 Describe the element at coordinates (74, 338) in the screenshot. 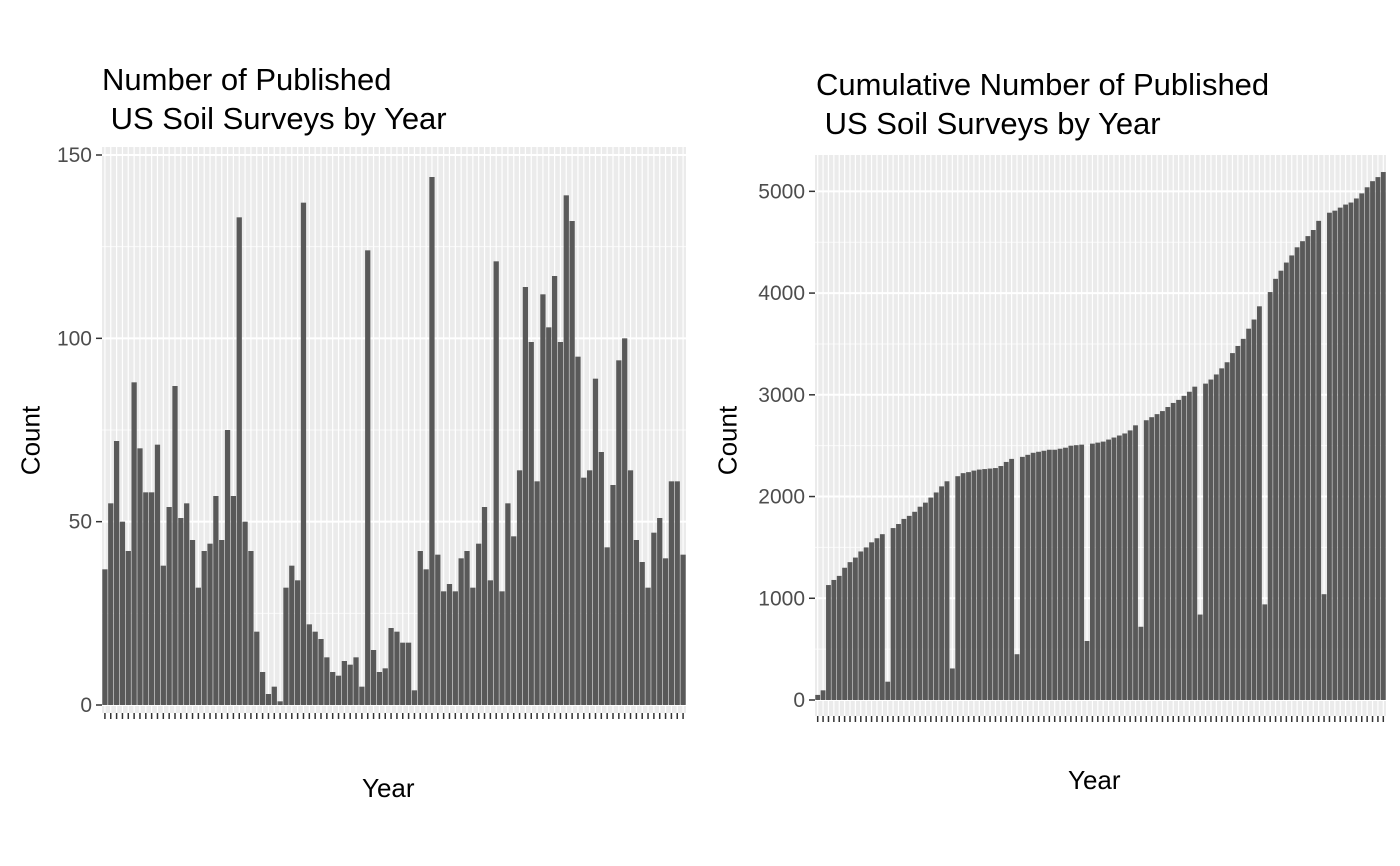

I see `y-tick-label: 100` at that location.